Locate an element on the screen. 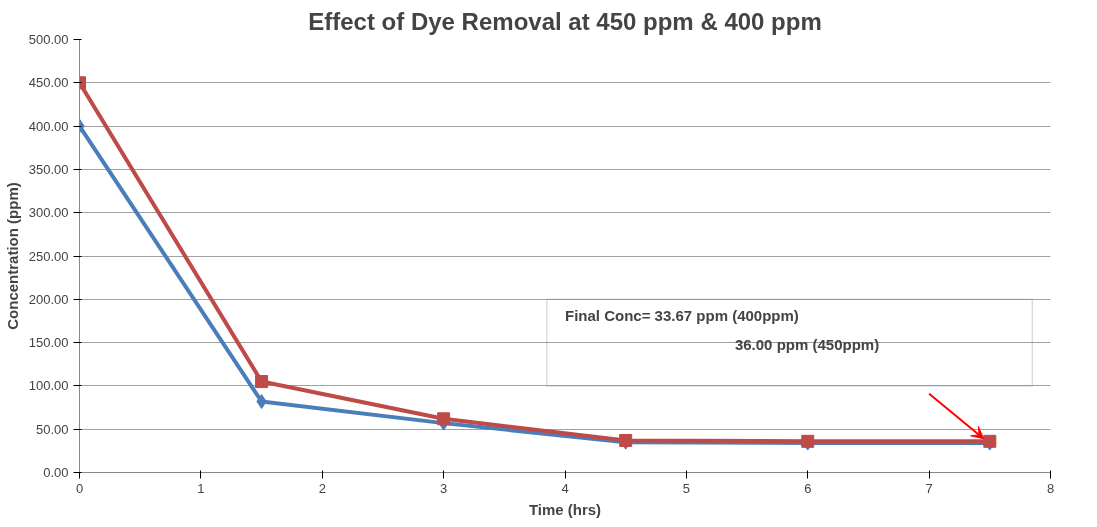 The image size is (1097, 527). x-tick-label: 8 is located at coordinates (1050, 488).